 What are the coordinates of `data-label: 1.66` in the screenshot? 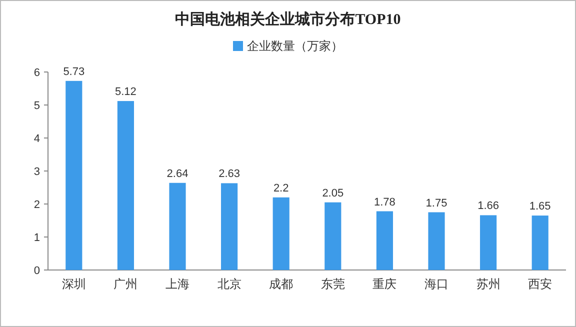 It's located at (489, 206).